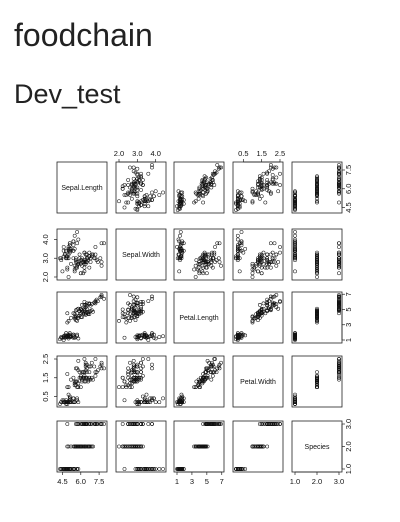 The height and width of the screenshot is (522, 400). I want to click on panel-frame, so click(317, 187).